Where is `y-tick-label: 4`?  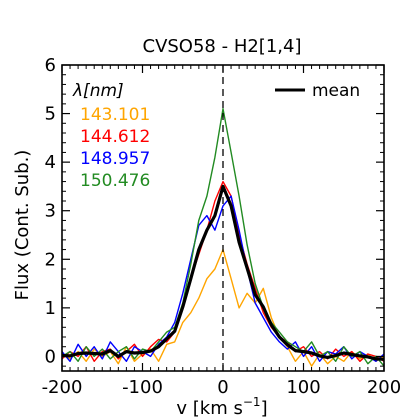 y-tick-label: 4 is located at coordinates (50, 162).